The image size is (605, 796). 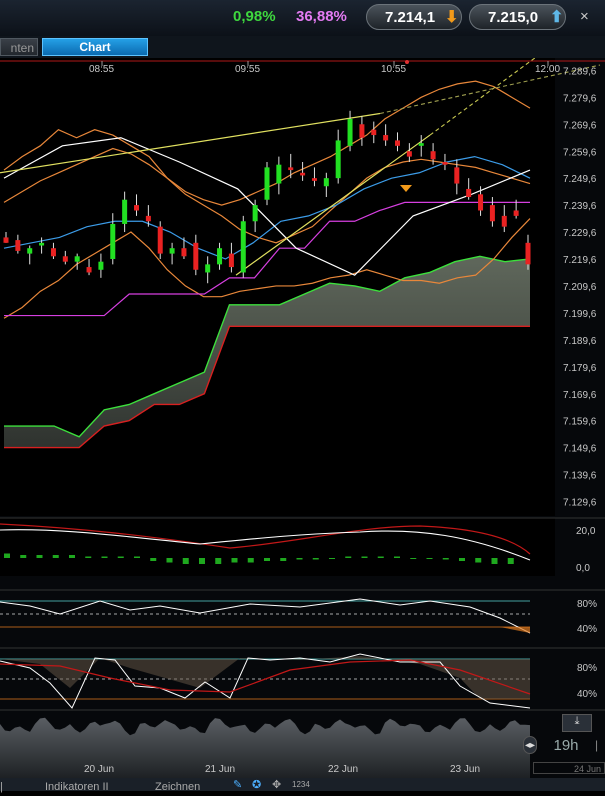 What do you see at coordinates (580, 422) in the screenshot?
I see `y-tick-label: 7.159,6` at bounding box center [580, 422].